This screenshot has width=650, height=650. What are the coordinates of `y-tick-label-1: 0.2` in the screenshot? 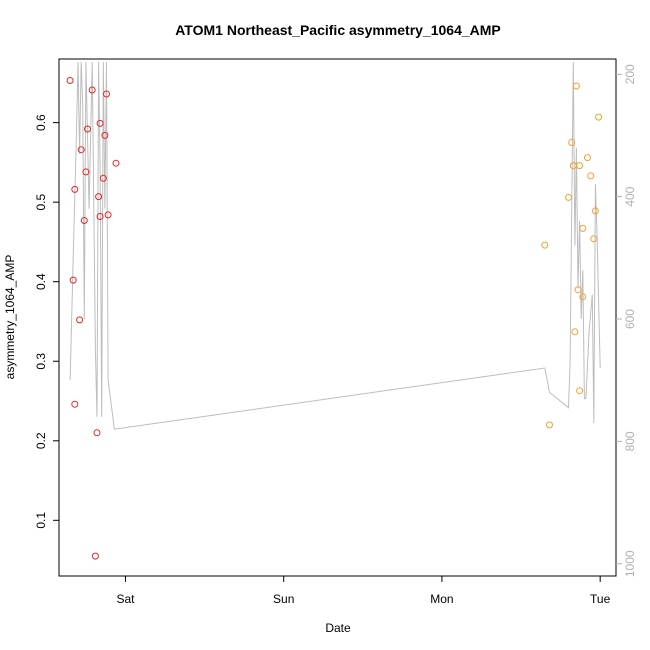 It's located at (41, 440).